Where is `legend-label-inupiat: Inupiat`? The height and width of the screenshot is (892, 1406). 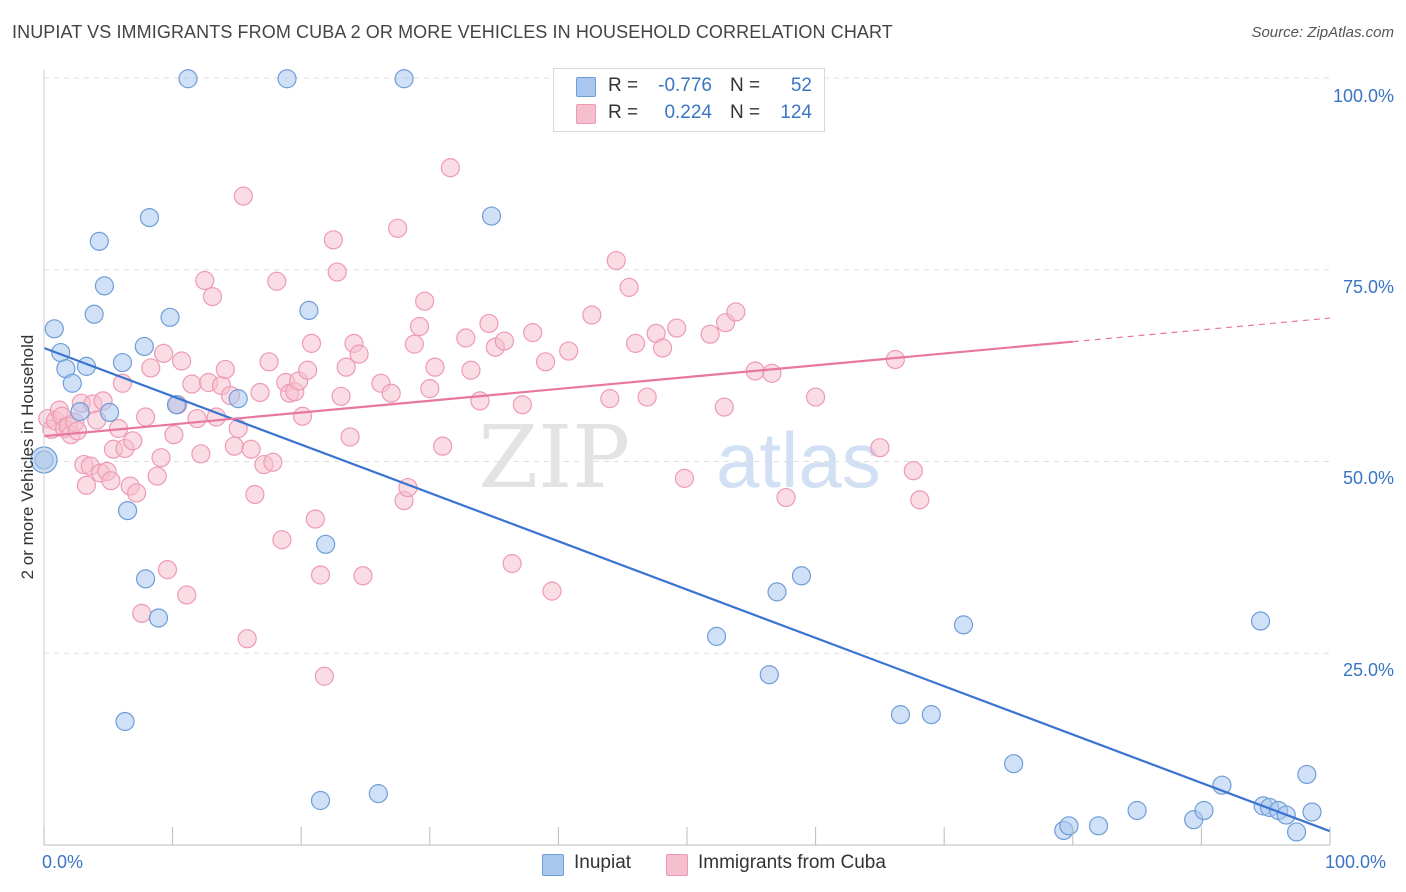 legend-label-inupiat: Inupiat is located at coordinates (603, 862).